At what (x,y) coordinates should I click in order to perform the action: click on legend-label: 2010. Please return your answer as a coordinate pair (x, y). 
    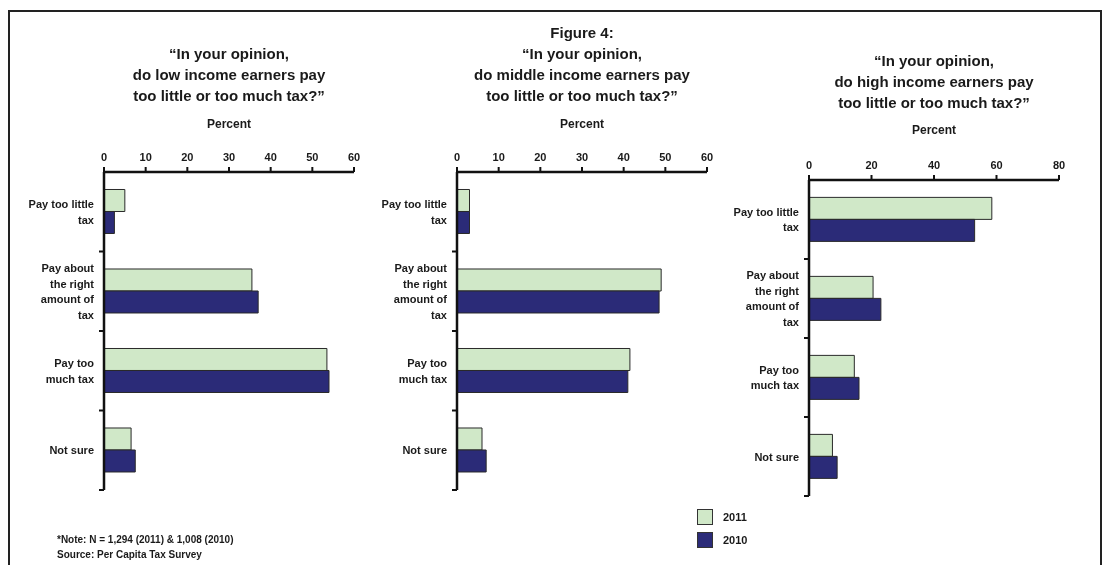
    Looking at the image, I should click on (735, 539).